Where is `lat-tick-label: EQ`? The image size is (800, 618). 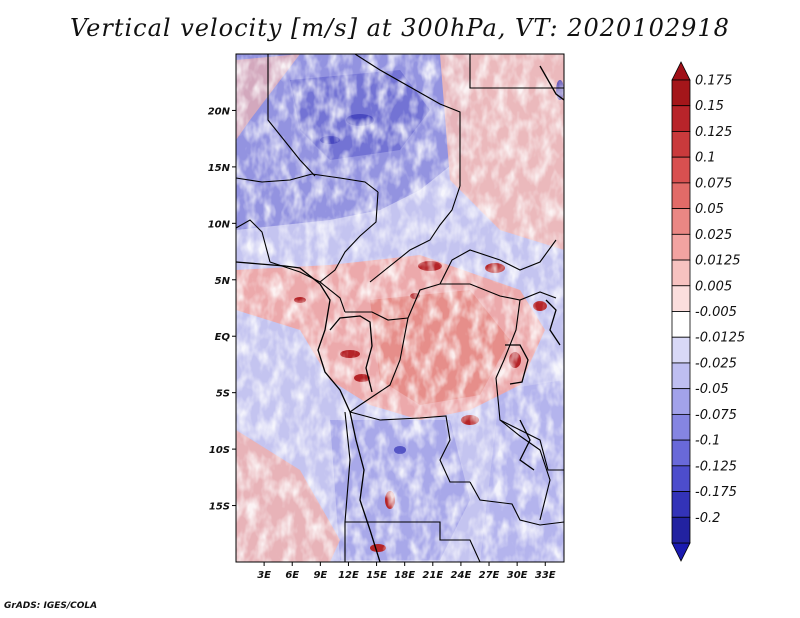
lat-tick-label: EQ is located at coordinates (223, 337).